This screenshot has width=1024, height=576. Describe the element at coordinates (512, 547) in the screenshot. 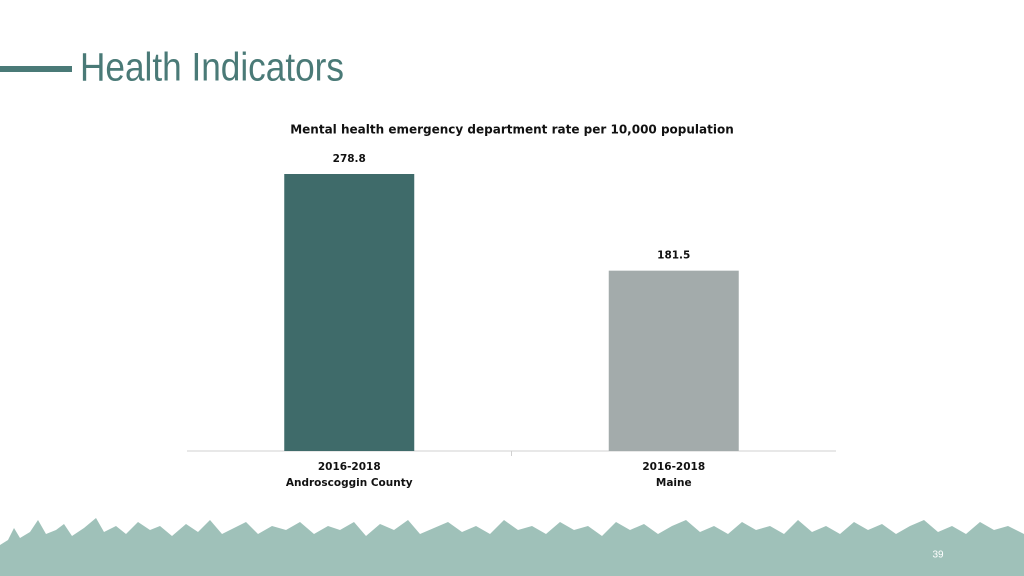

I see `tree-silhouette` at that location.